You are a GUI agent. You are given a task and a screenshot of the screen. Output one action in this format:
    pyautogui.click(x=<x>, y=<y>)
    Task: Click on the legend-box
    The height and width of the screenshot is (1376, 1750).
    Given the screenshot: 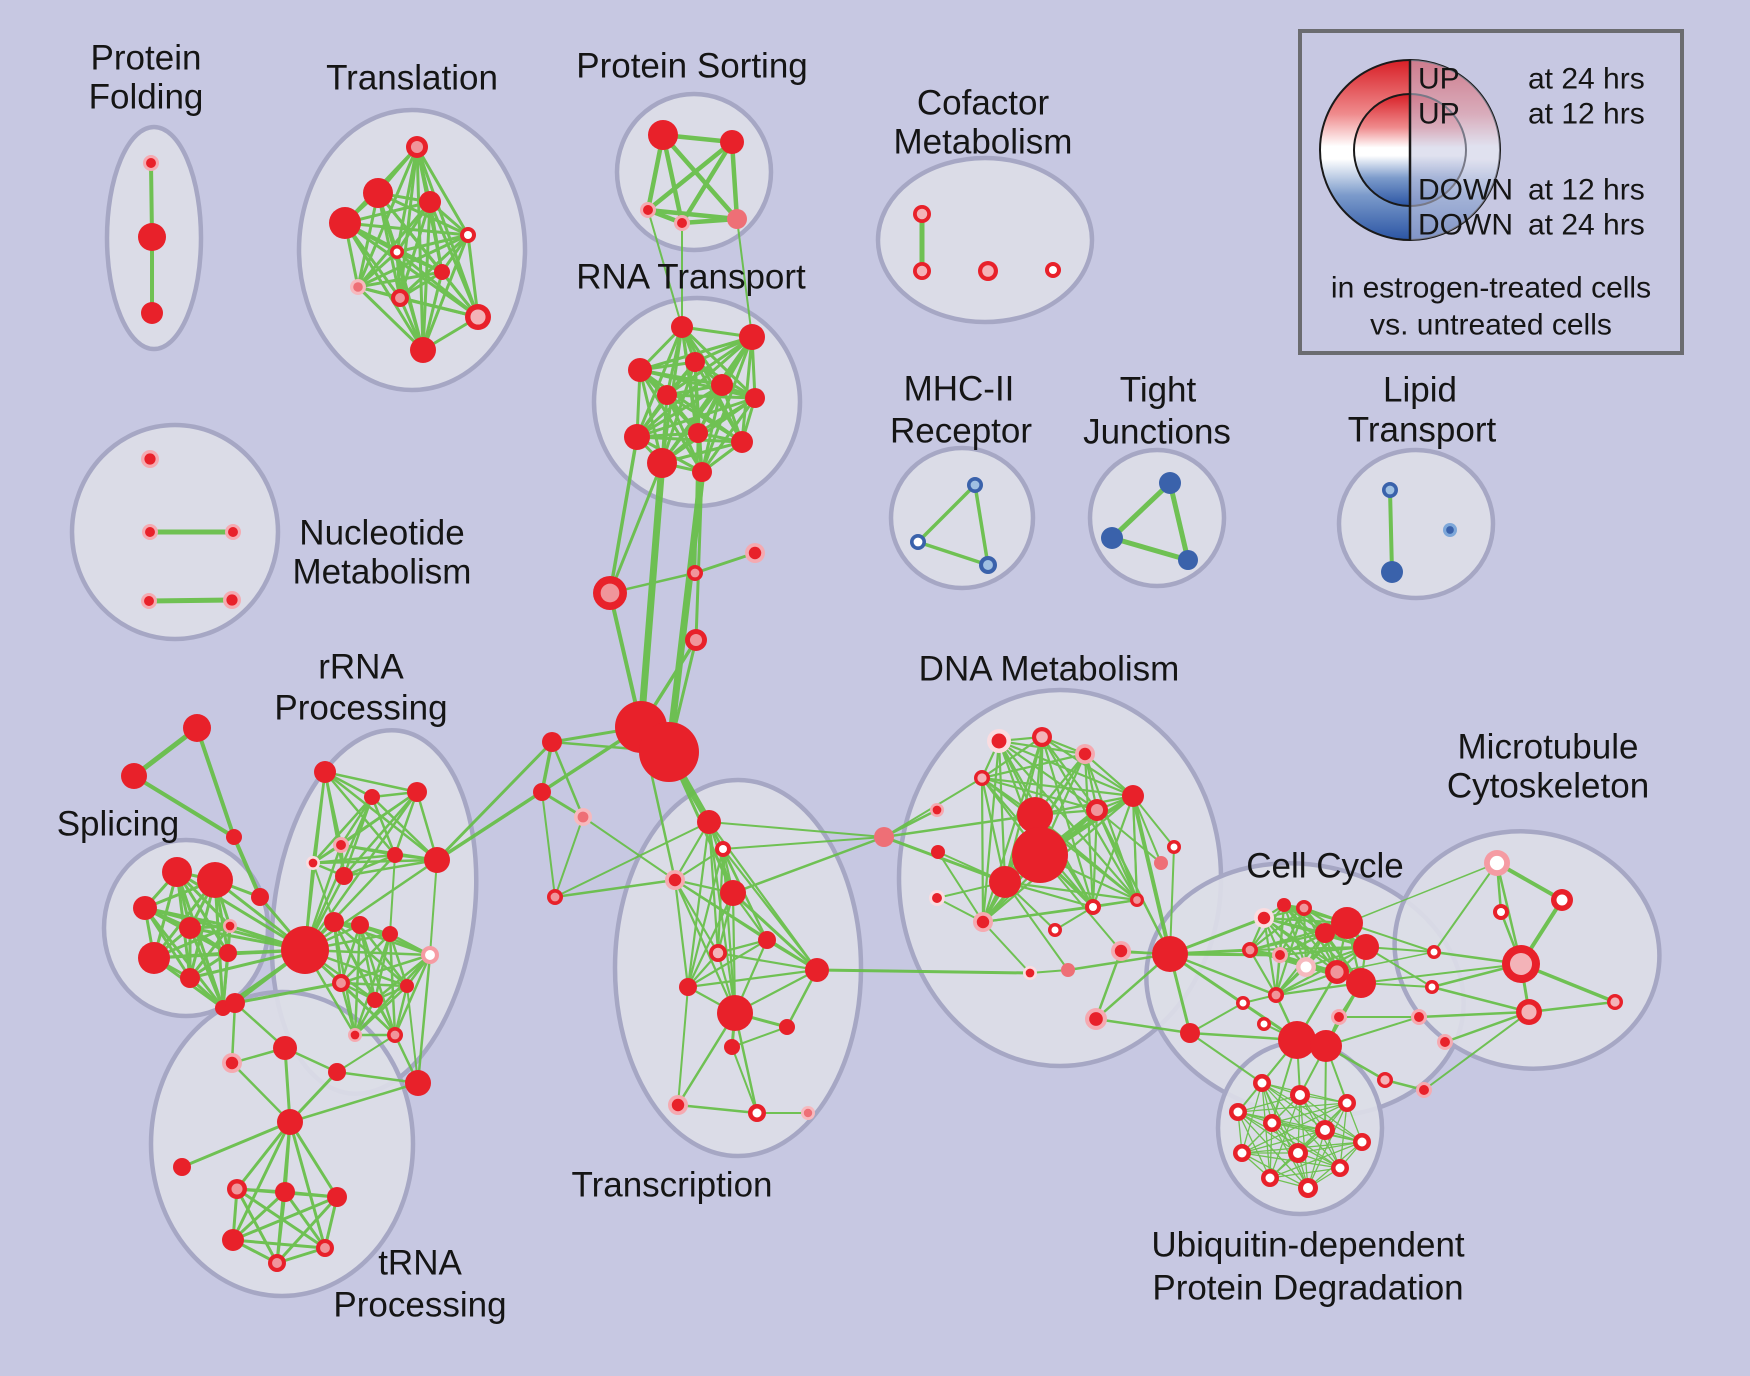 What is the action you would take?
    pyautogui.click(x=1491, y=192)
    